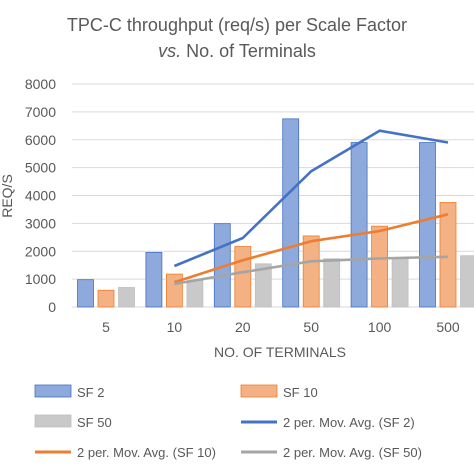 This screenshot has height=474, width=474. I want to click on legend-label: SF 10, so click(300, 392).